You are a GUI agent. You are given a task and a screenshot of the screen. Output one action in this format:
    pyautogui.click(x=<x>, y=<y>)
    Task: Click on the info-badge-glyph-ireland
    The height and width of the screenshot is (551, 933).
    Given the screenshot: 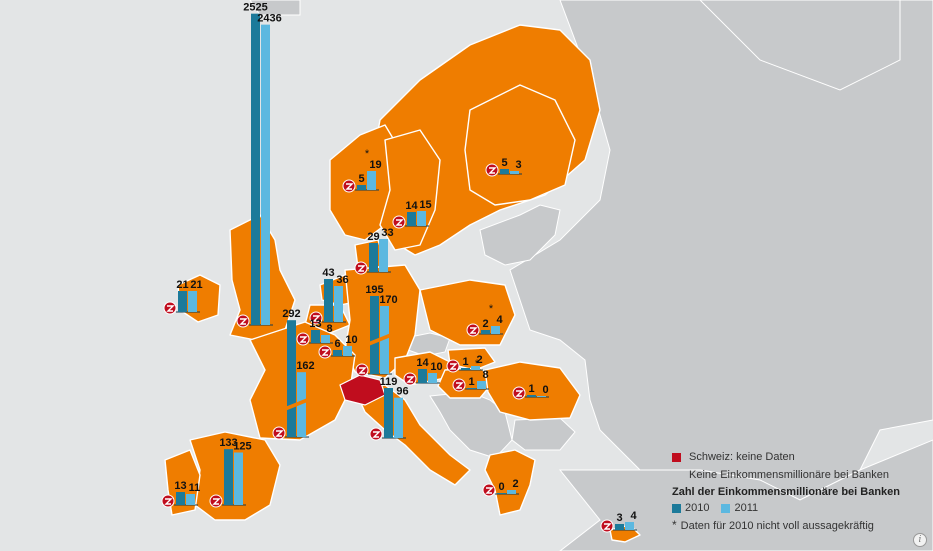 What is the action you would take?
    pyautogui.click(x=170, y=308)
    